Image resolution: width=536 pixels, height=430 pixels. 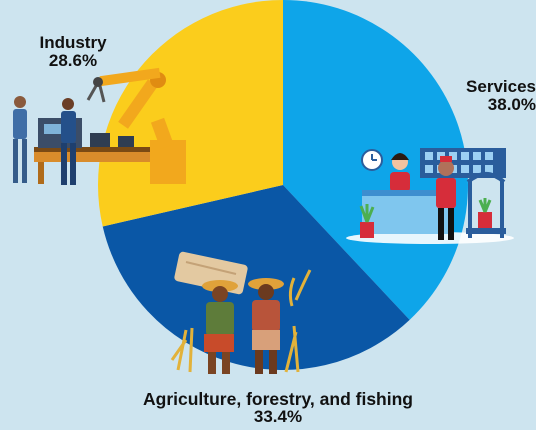 What do you see at coordinates (278, 417) in the screenshot?
I see `agriculture-label-value: 33.4%` at bounding box center [278, 417].